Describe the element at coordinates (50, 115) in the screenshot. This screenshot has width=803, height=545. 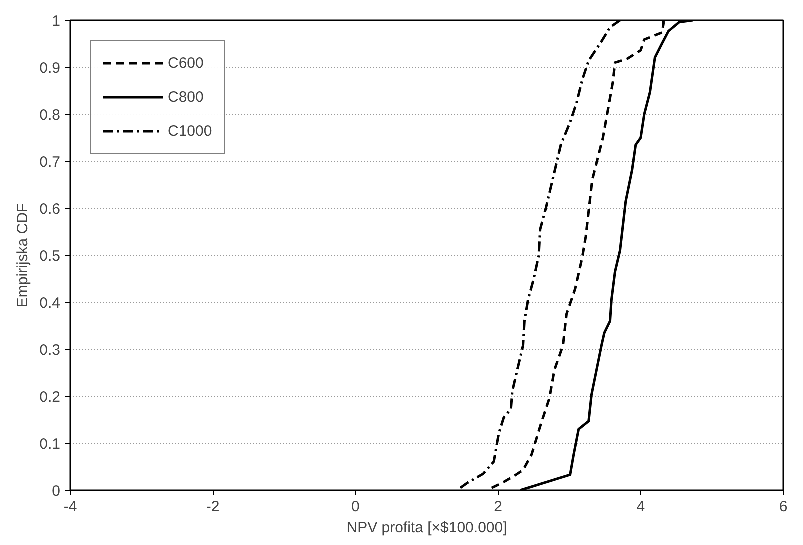
I see `y-tick-label: 0.8` at that location.